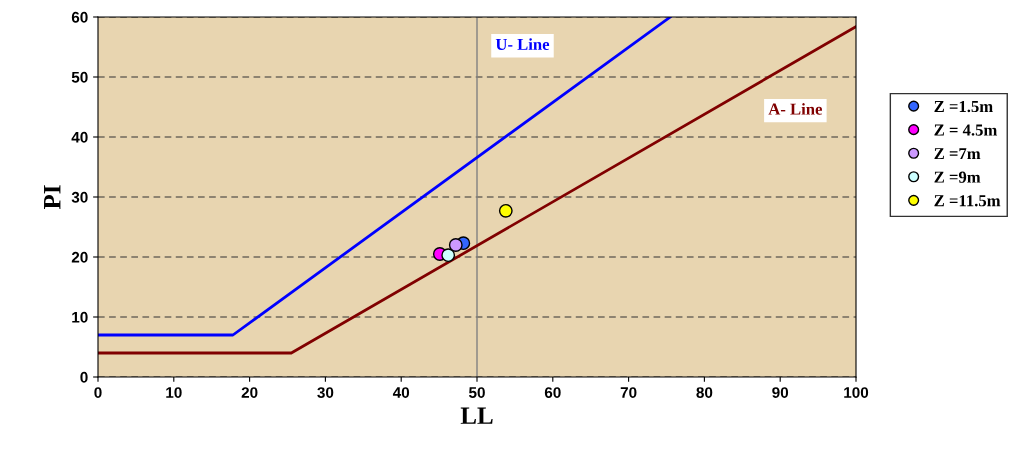 The height and width of the screenshot is (453, 1029). I want to click on y-tick-label: 30, so click(79, 197).